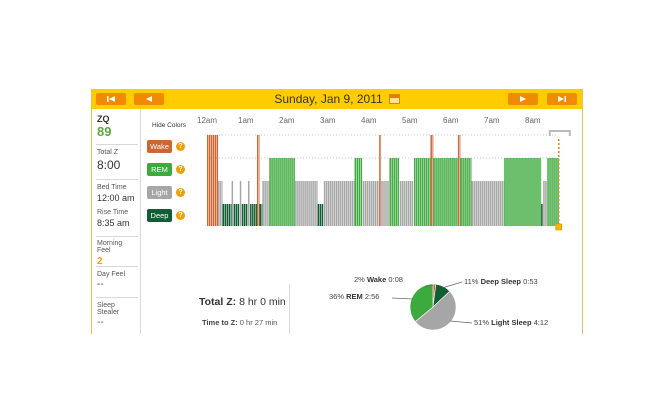  Describe the element at coordinates (159, 215) in the screenshot. I see `legend-deep: Deep` at that location.